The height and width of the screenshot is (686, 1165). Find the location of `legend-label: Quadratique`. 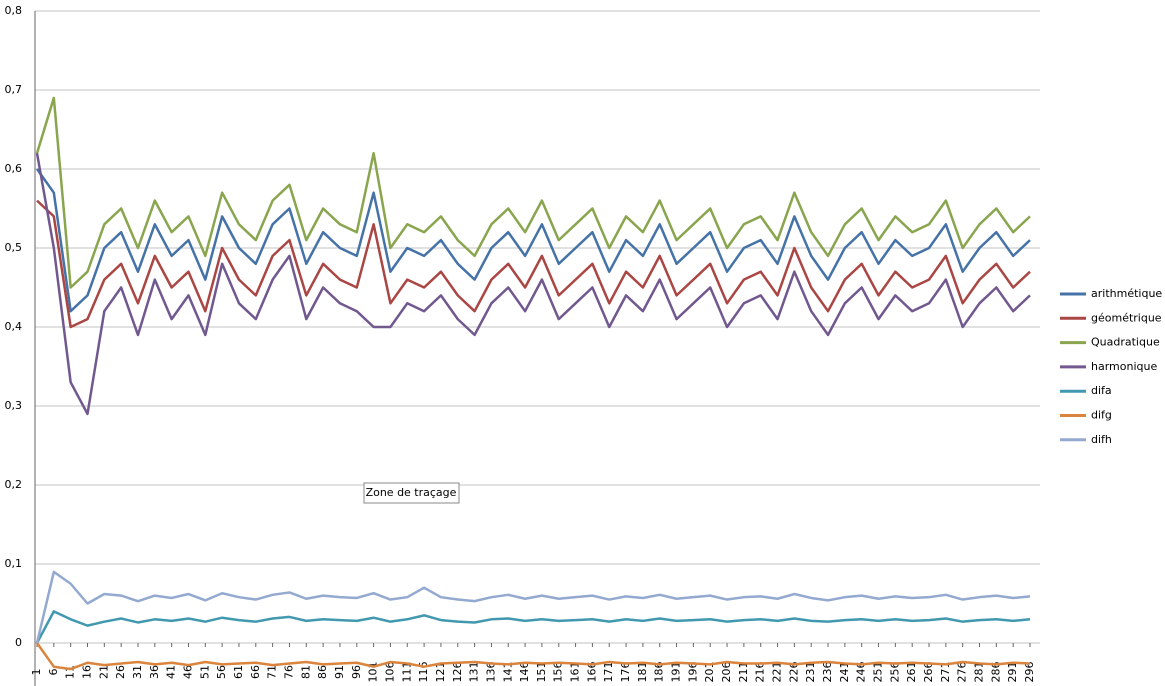

legend-label: Quadratique is located at coordinates (1125, 342).